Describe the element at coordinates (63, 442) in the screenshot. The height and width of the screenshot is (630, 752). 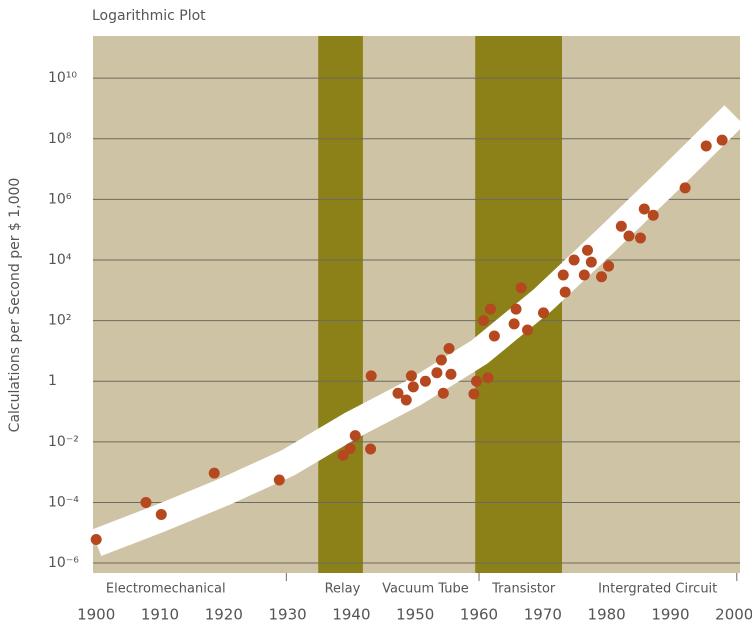
I see `y-tick-label: 10⁻²` at that location.